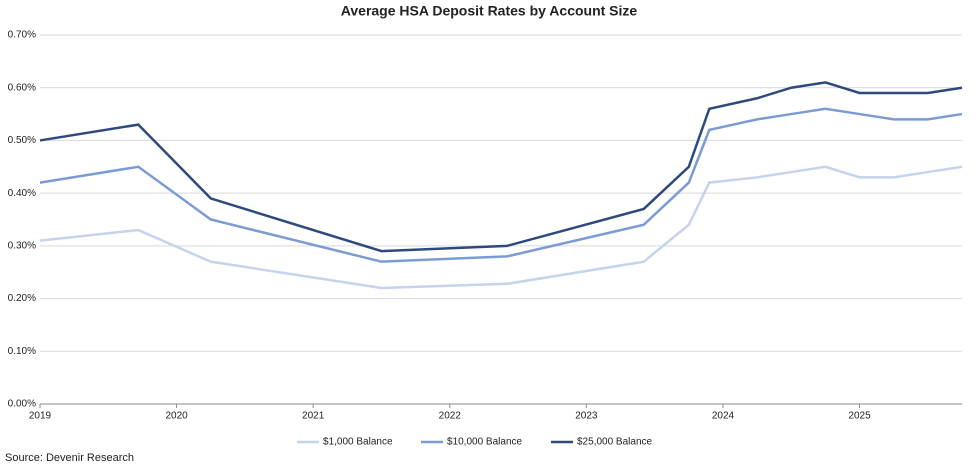  Describe the element at coordinates (22, 404) in the screenshot. I see `y-tick-label: 0.00%` at that location.